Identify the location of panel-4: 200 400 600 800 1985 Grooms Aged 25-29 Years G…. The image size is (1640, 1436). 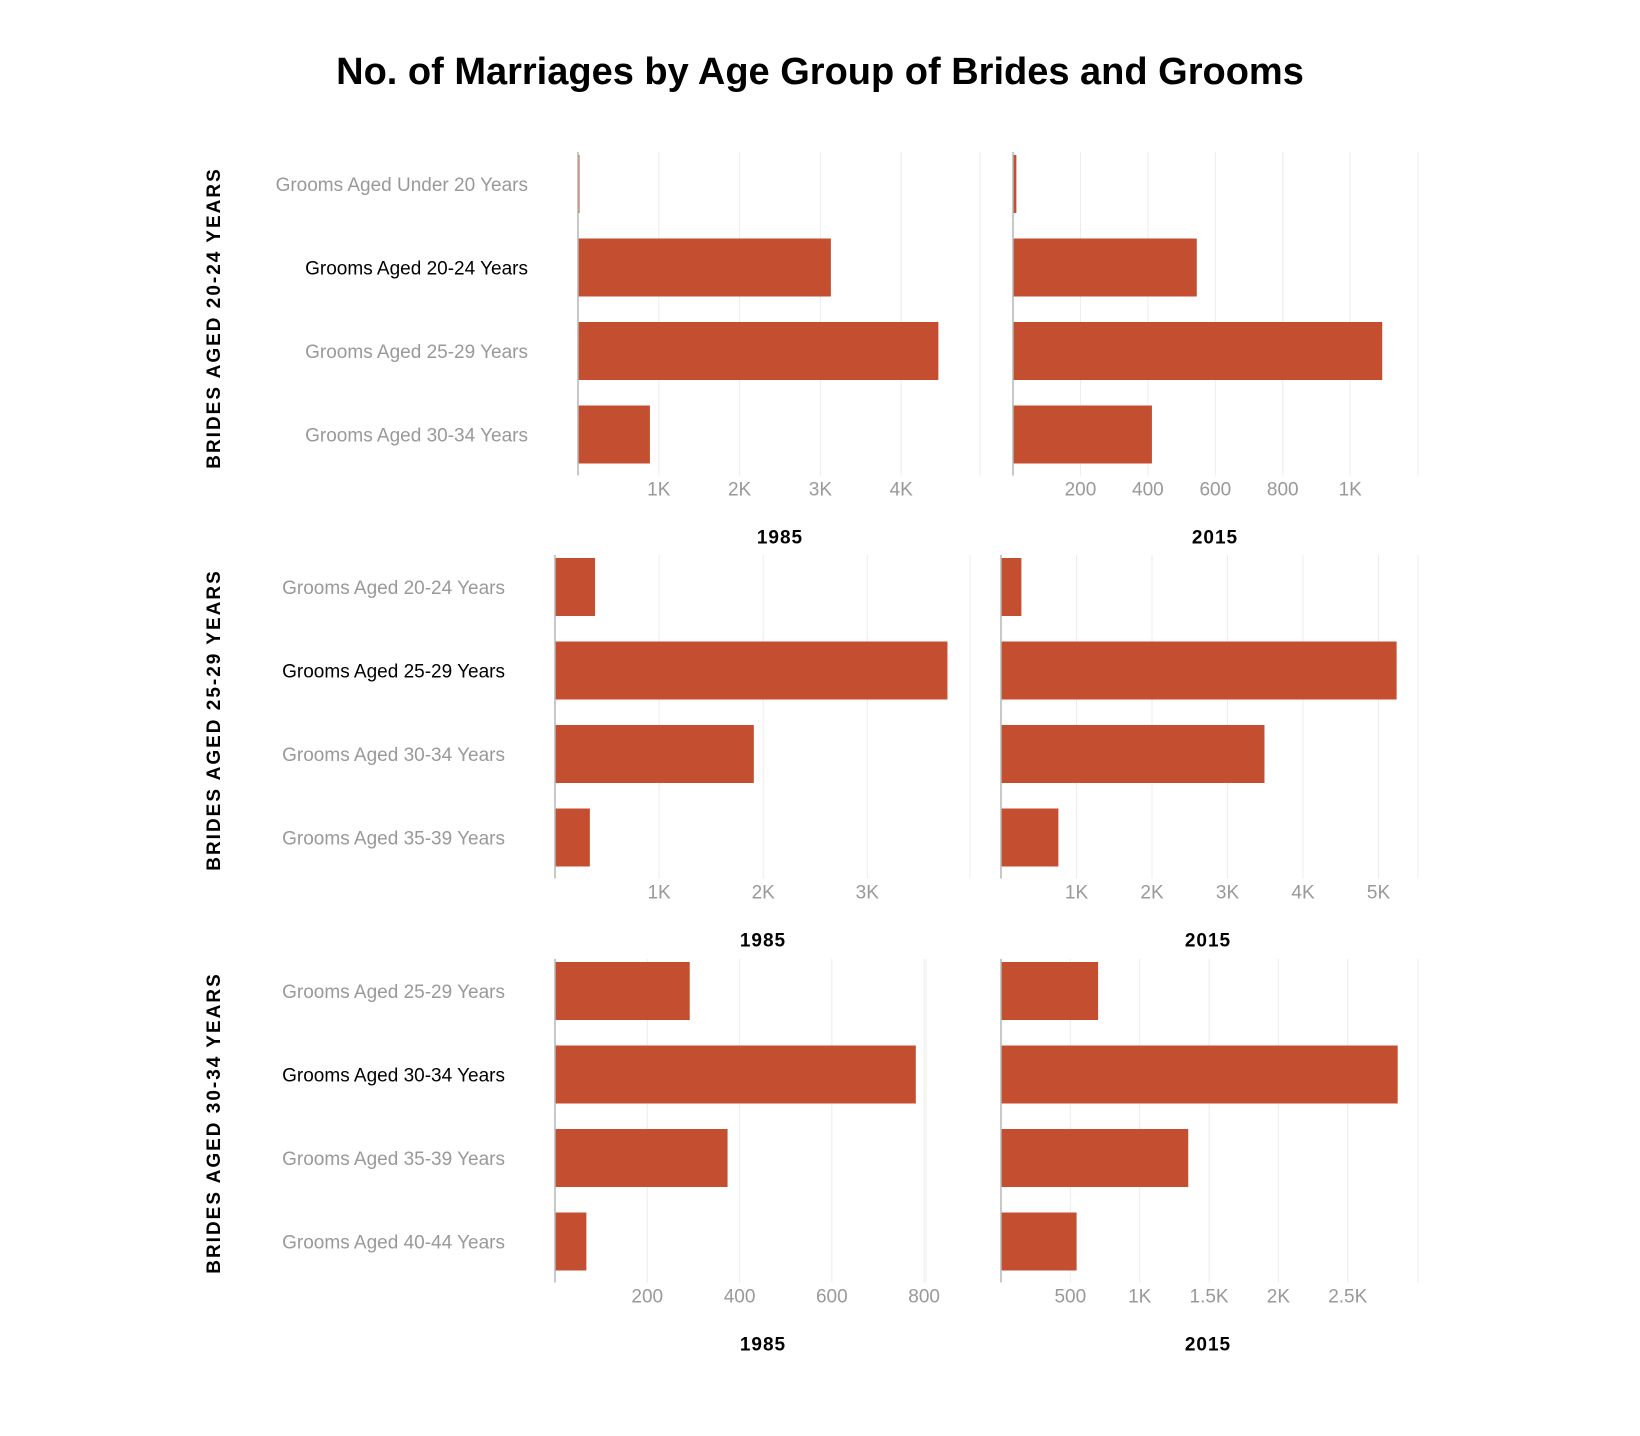
(572, 1157).